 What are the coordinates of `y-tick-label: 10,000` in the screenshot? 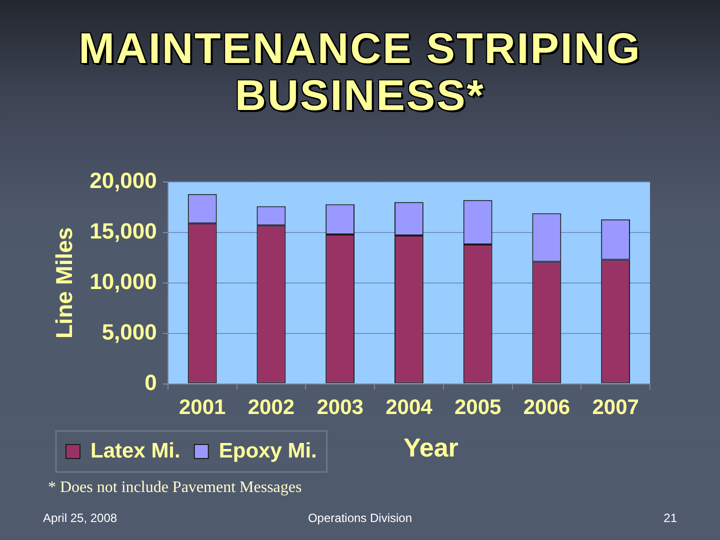 It's located at (123, 281).